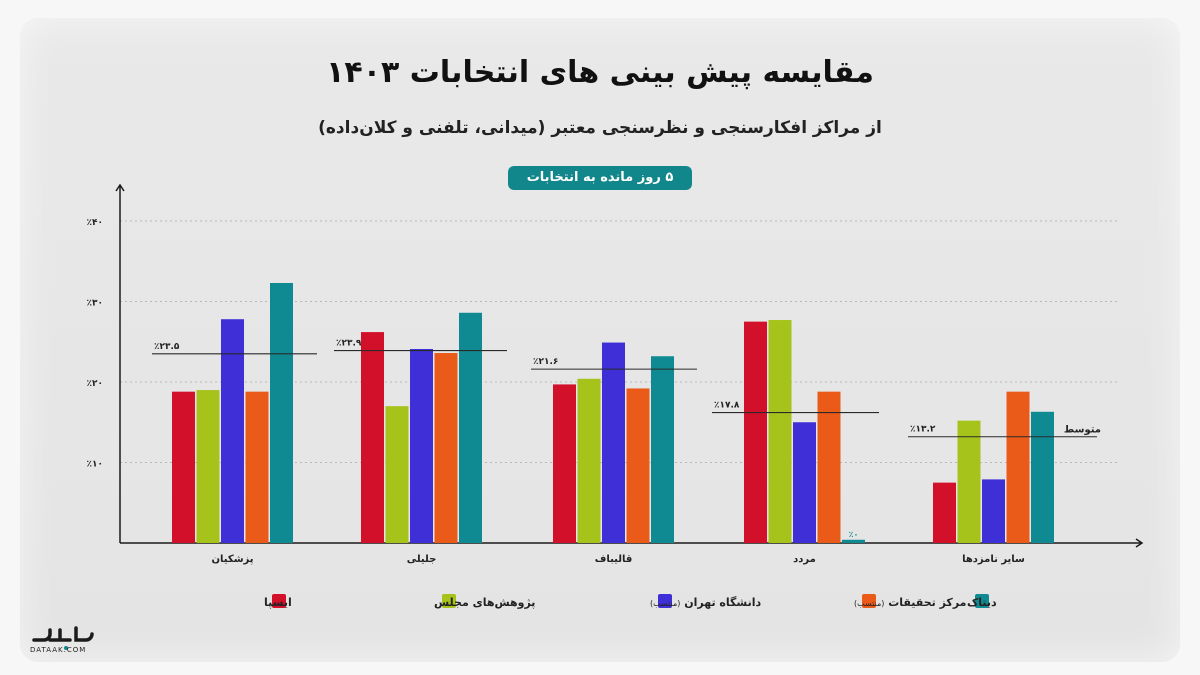 The width and height of the screenshot is (1200, 675). I want to click on x-tick-label: پزشکیان, so click(233, 559).